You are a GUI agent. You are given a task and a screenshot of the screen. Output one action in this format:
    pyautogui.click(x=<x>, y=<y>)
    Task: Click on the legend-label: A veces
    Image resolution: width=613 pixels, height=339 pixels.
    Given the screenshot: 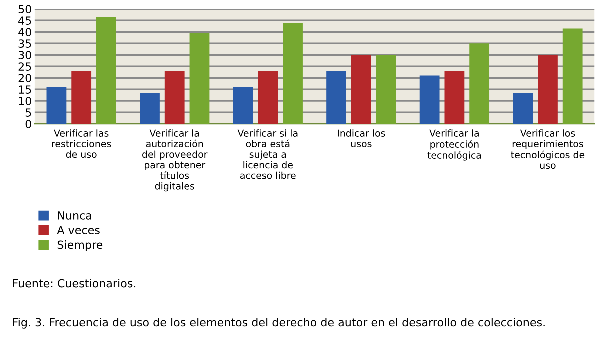 What is the action you would take?
    pyautogui.click(x=78, y=230)
    